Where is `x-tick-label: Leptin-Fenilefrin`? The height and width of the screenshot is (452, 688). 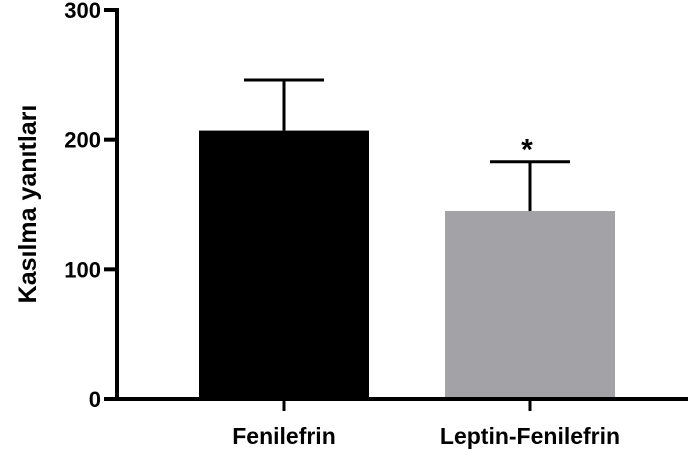 x-tick-label: Leptin-Fenilefrin is located at coordinates (530, 436).